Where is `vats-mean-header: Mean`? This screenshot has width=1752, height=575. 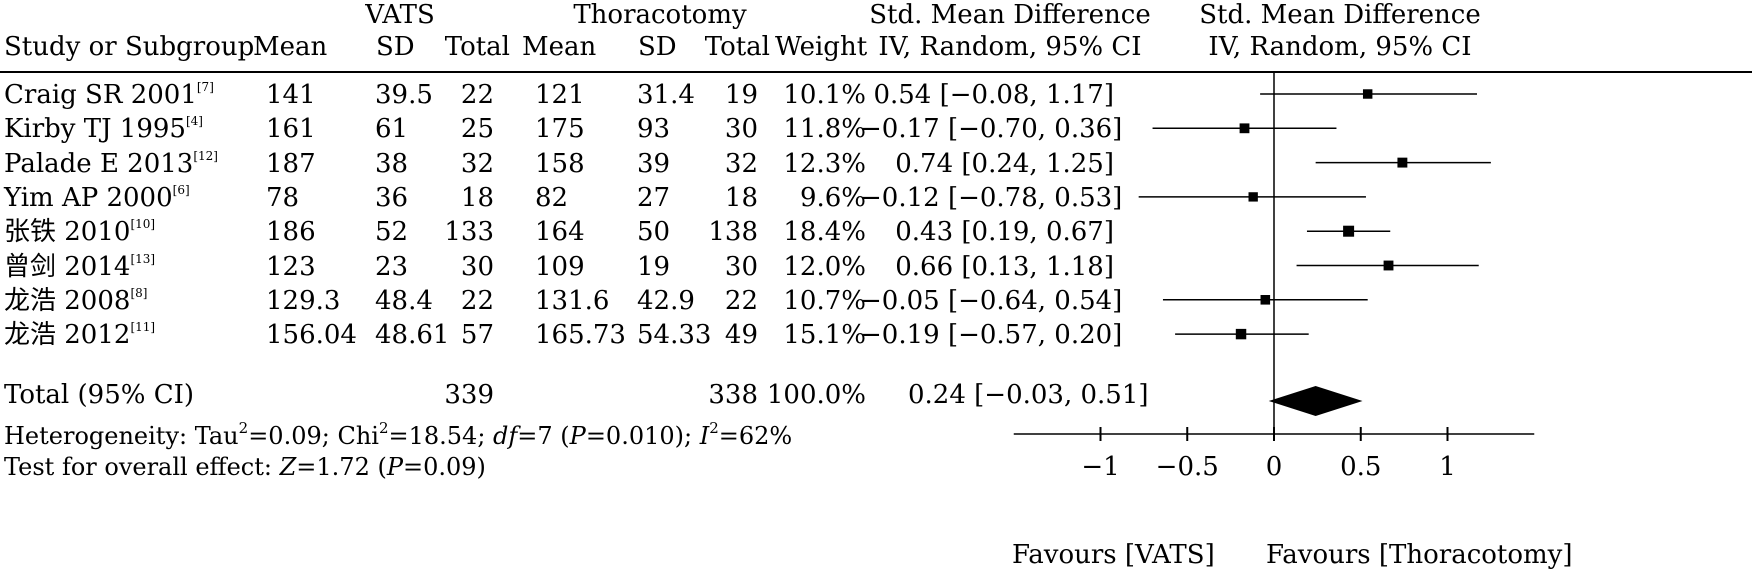
vats-mean-header: Mean is located at coordinates (290, 47).